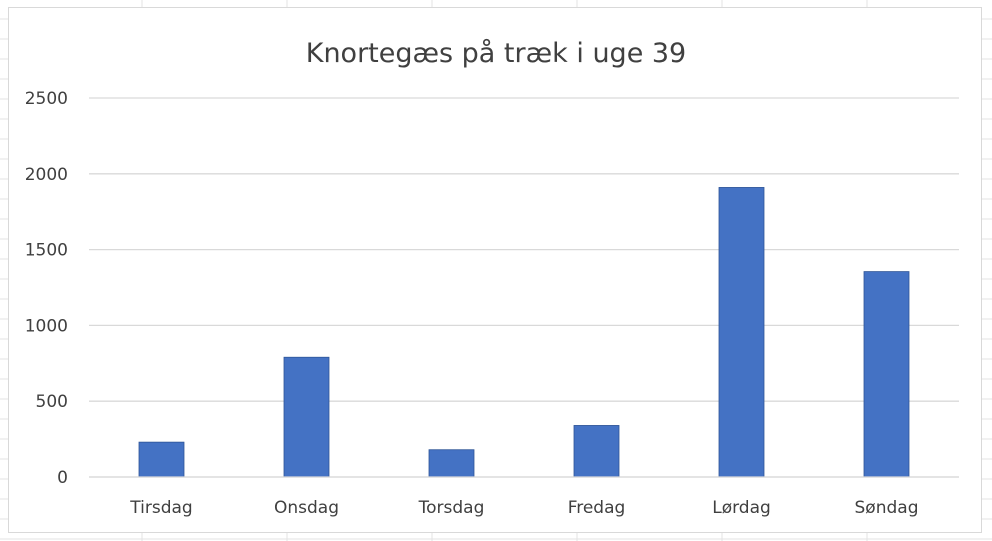 This screenshot has height=541, width=992. What do you see at coordinates (160, 508) in the screenshot?
I see `x-tick-label: Tirsdag` at bounding box center [160, 508].